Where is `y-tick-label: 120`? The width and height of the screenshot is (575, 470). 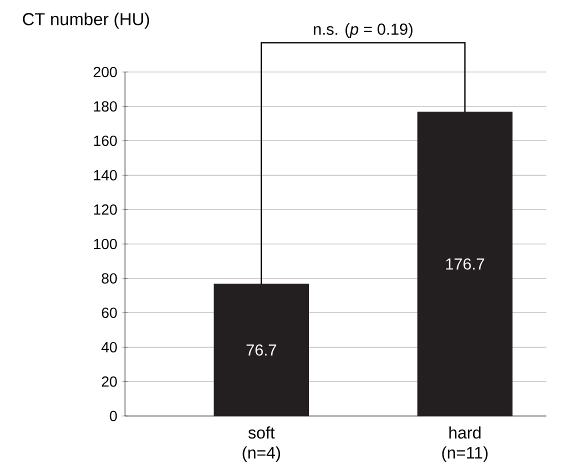
y-tick-label: 120 is located at coordinates (105, 209).